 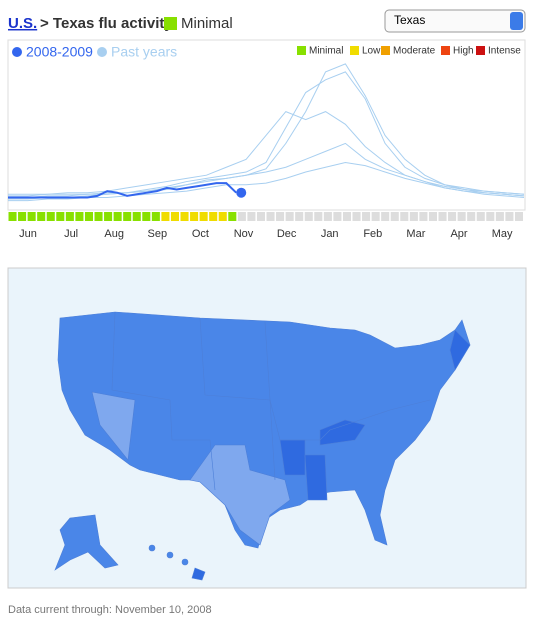 I want to click on maine, so click(x=460, y=350).